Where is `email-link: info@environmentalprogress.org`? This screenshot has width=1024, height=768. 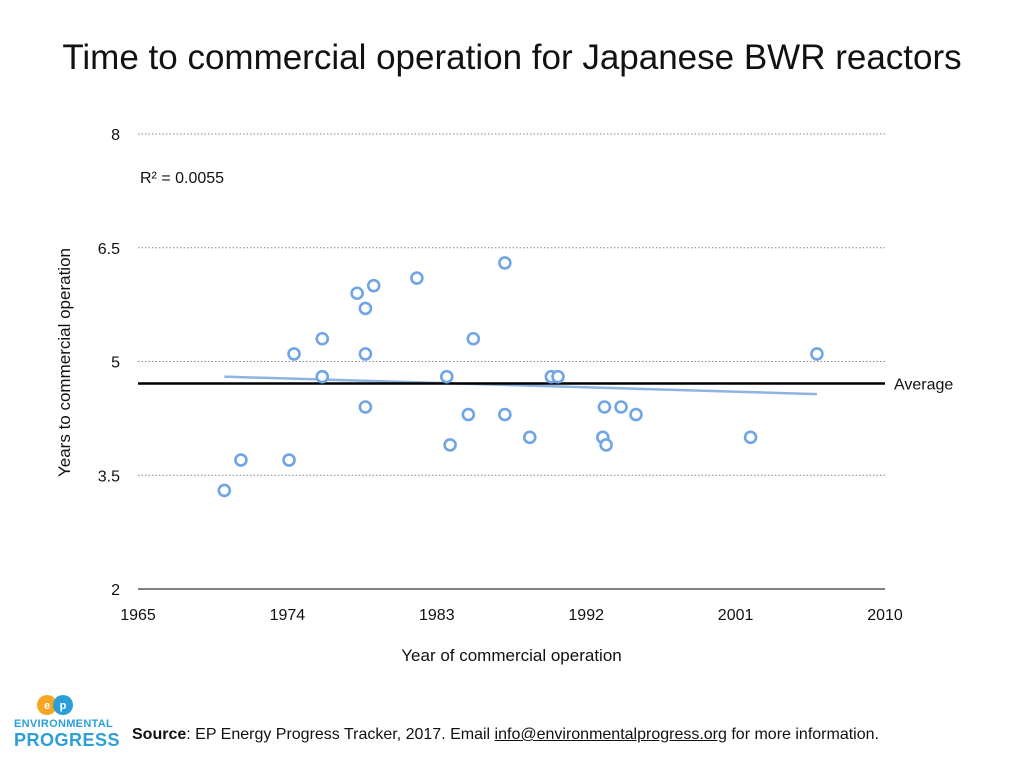 email-link: info@environmentalprogress.org is located at coordinates (610, 734).